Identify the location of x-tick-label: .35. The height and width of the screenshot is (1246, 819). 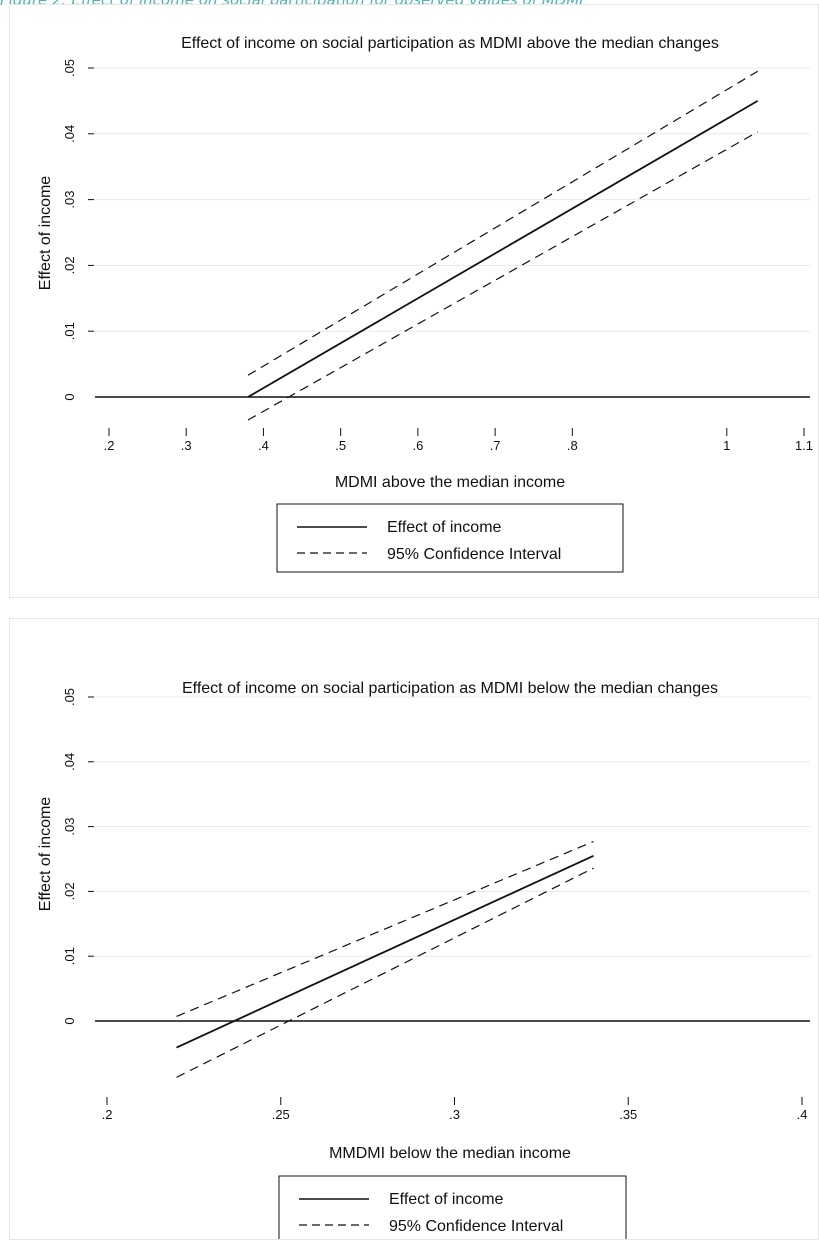
(628, 1114).